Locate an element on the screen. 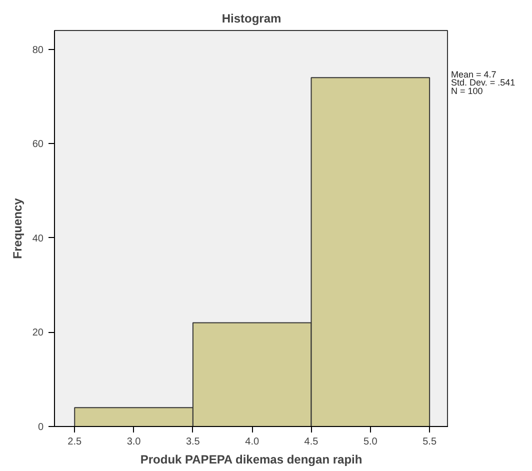  y-tick-label: 80 is located at coordinates (38, 50).